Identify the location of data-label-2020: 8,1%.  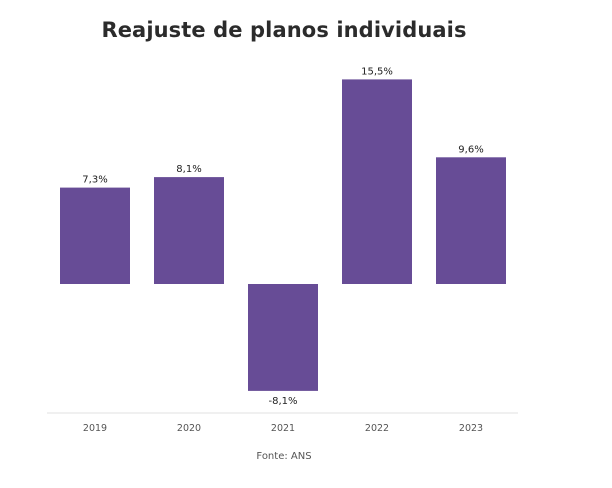
(188, 169).